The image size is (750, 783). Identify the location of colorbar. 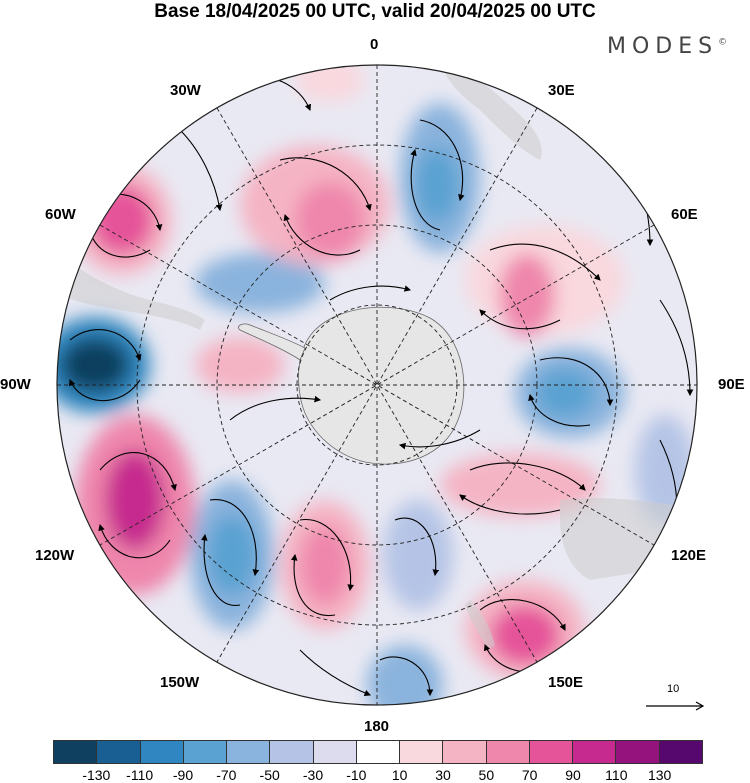
(378, 752).